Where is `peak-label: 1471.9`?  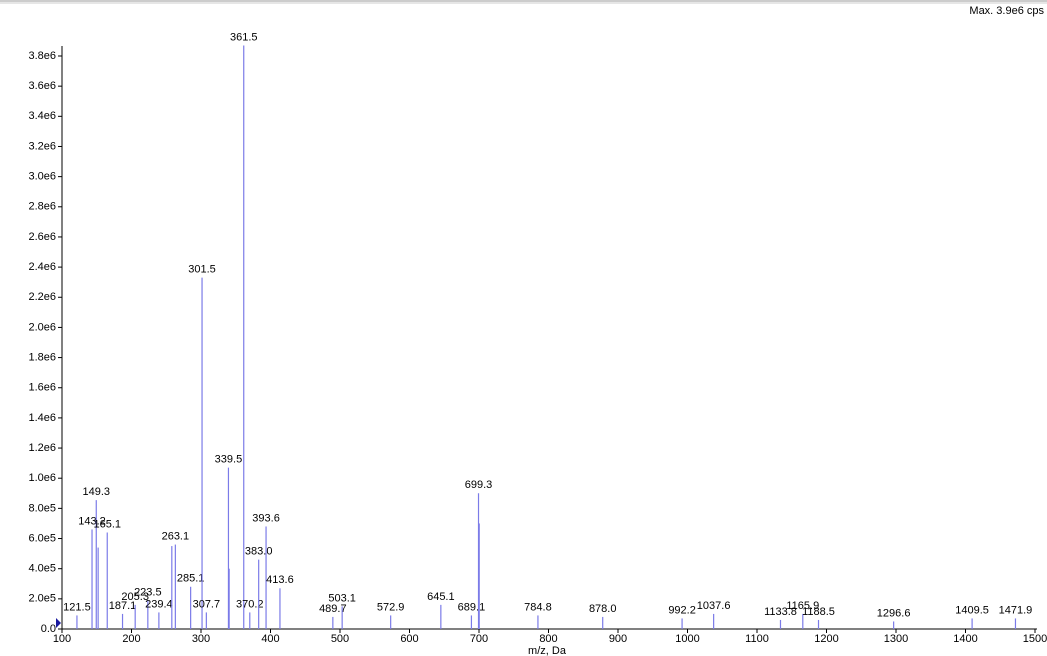 peak-label: 1471.9 is located at coordinates (1016, 610).